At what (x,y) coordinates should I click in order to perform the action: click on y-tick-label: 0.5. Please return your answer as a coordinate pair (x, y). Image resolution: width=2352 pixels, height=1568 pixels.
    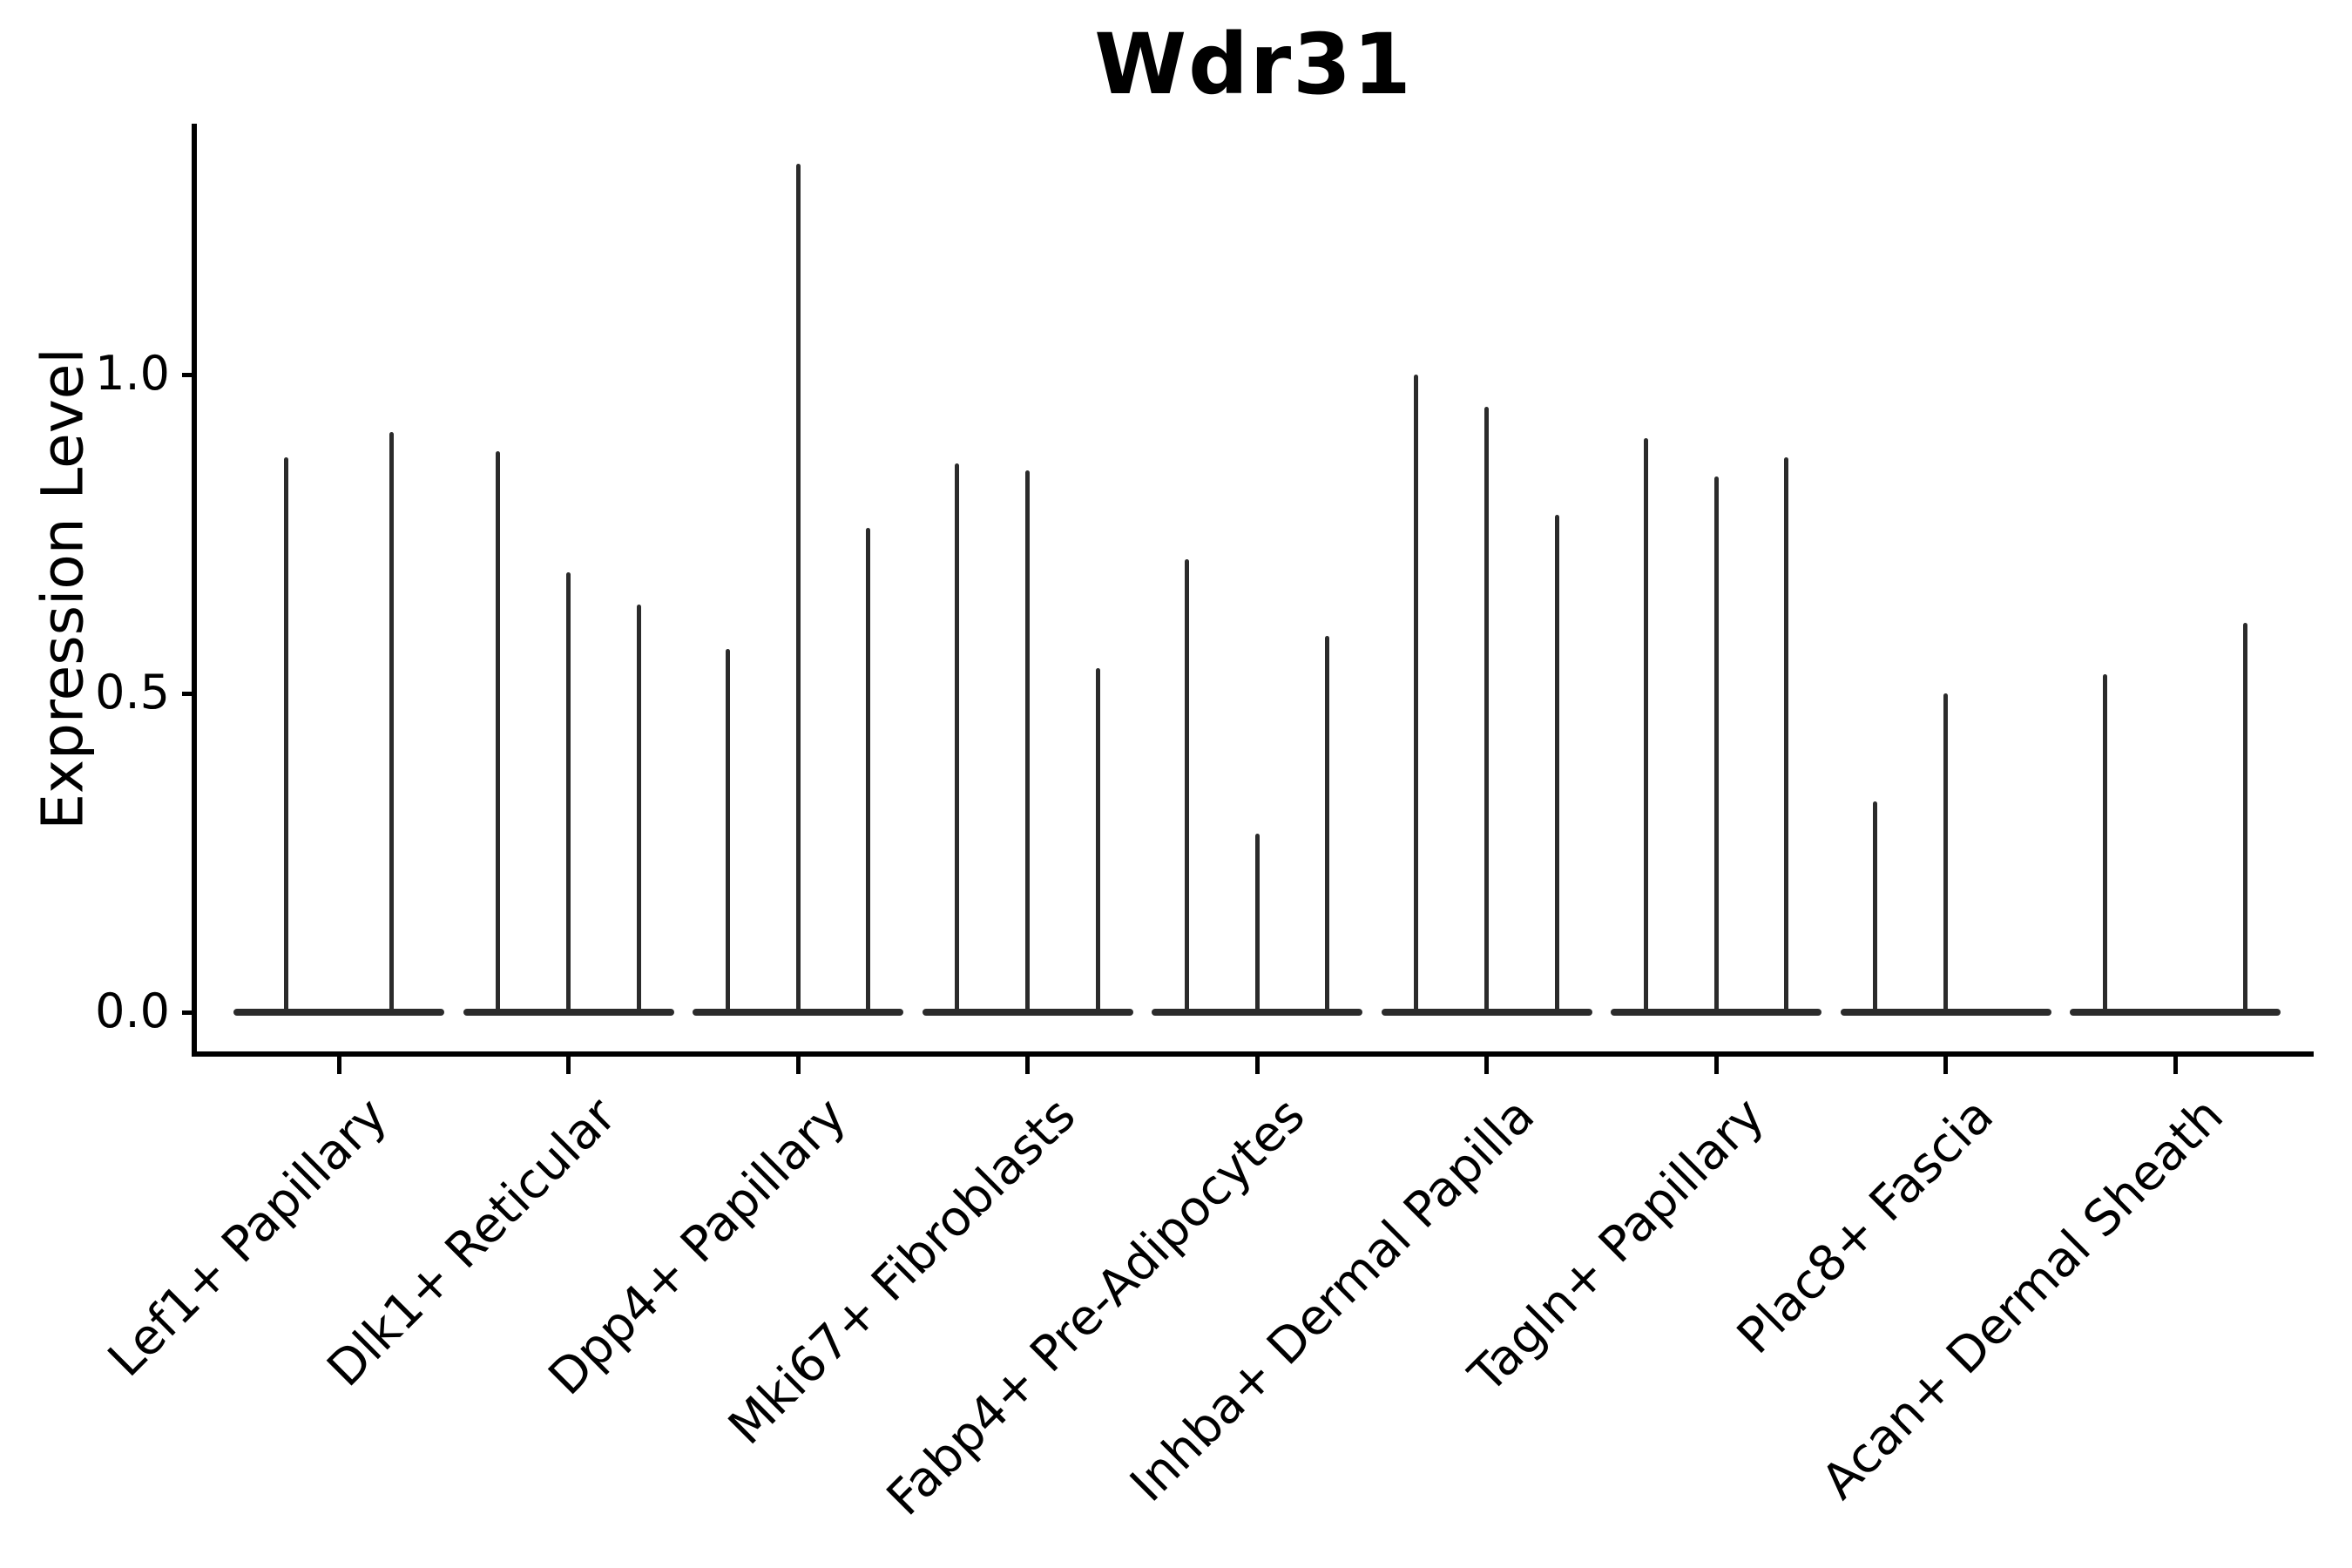
    Looking at the image, I should click on (132, 692).